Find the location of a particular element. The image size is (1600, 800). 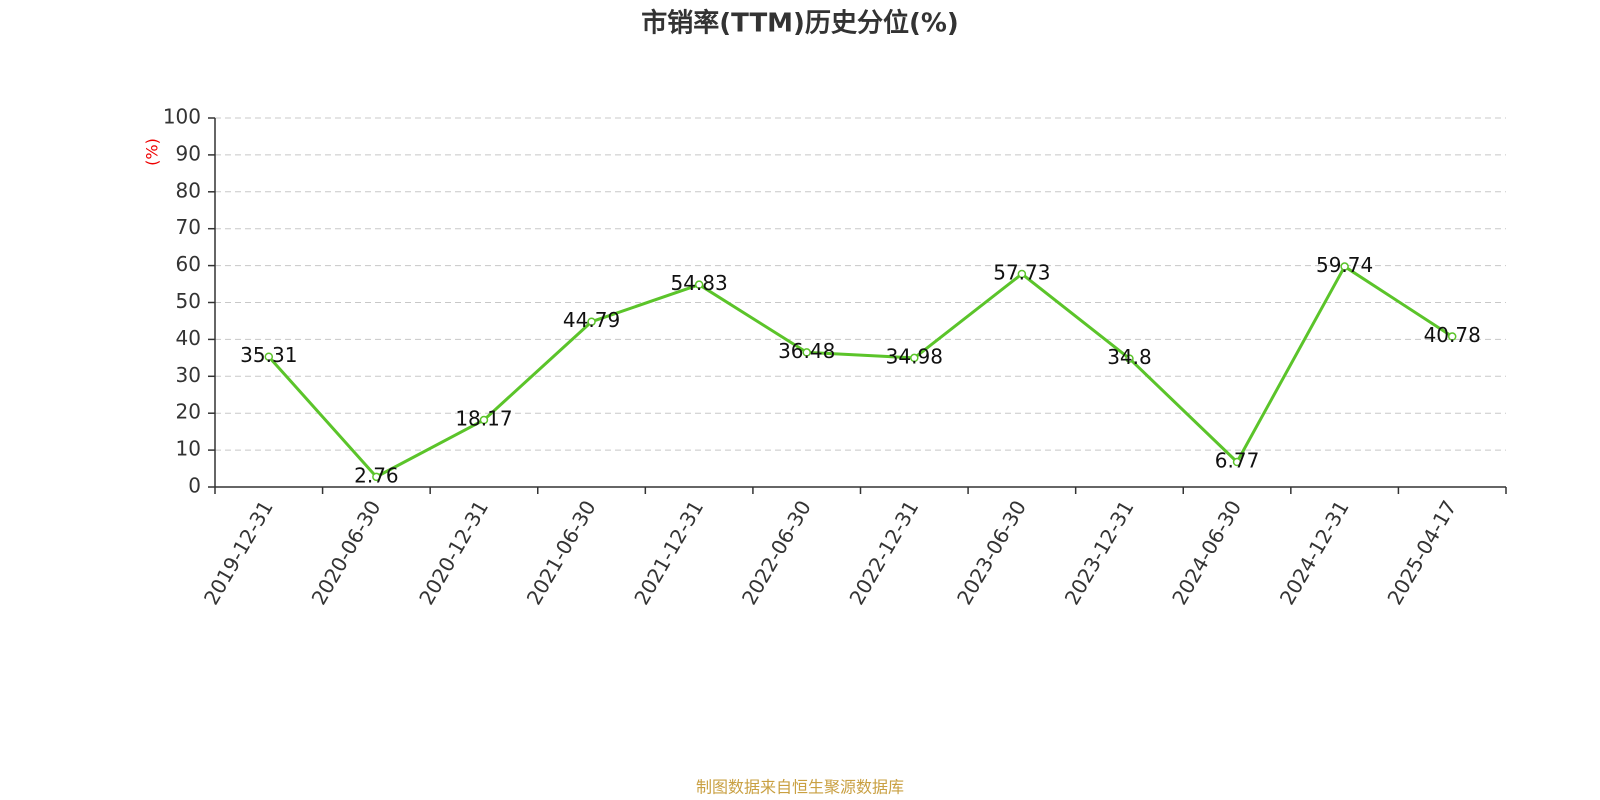

x-tick-label: 2020-06-30 is located at coordinates (346, 552).